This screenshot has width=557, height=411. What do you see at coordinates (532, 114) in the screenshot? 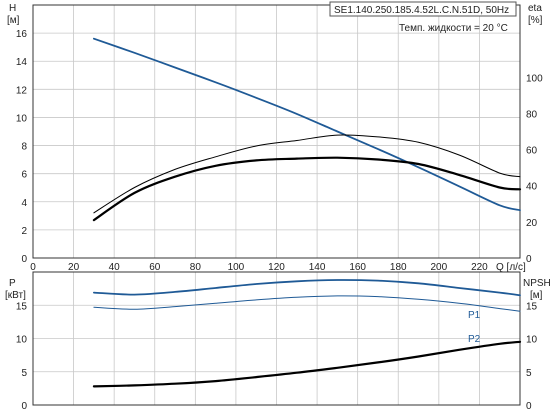
I see `right-y-tick-label: 80` at bounding box center [532, 114].